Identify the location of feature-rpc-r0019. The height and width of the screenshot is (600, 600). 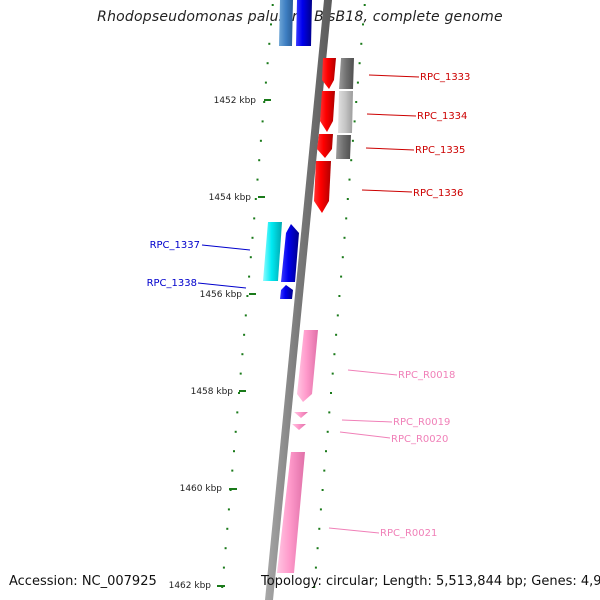
(301, 415).